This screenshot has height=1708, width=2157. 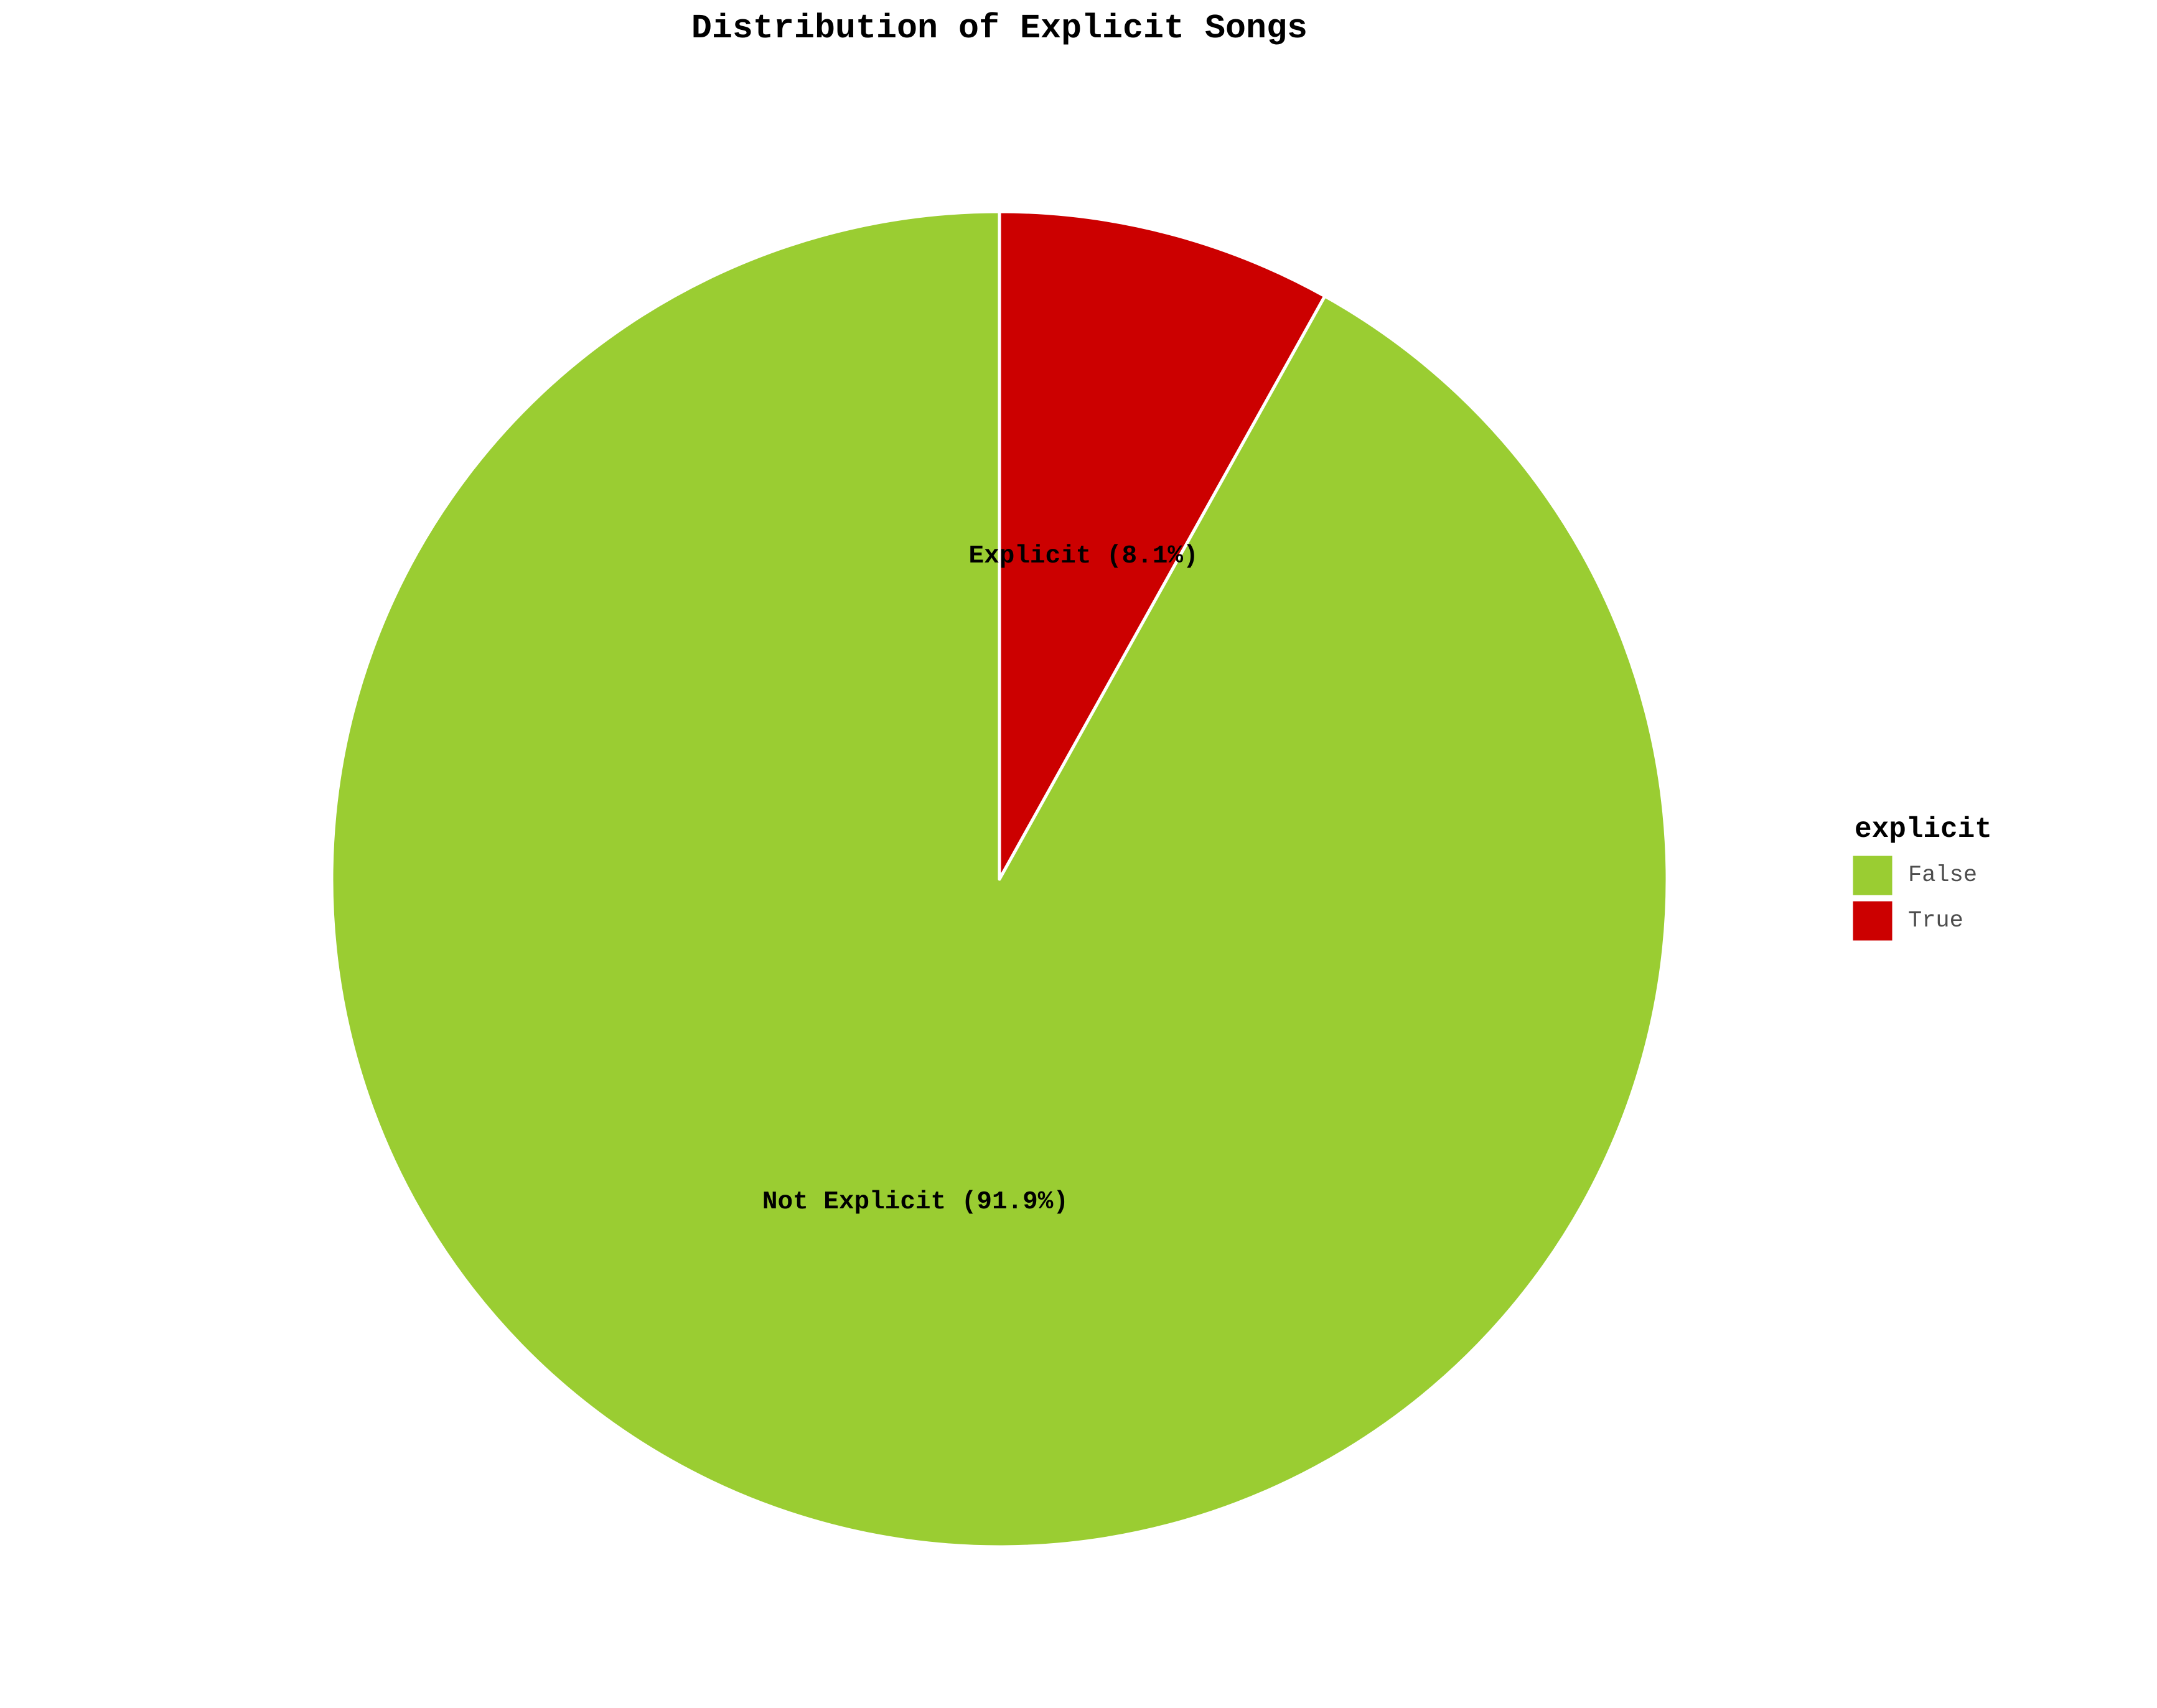 I want to click on pie-labels: Explicit (8.1%) Not Explicit (91.9%), so click(x=980, y=879).